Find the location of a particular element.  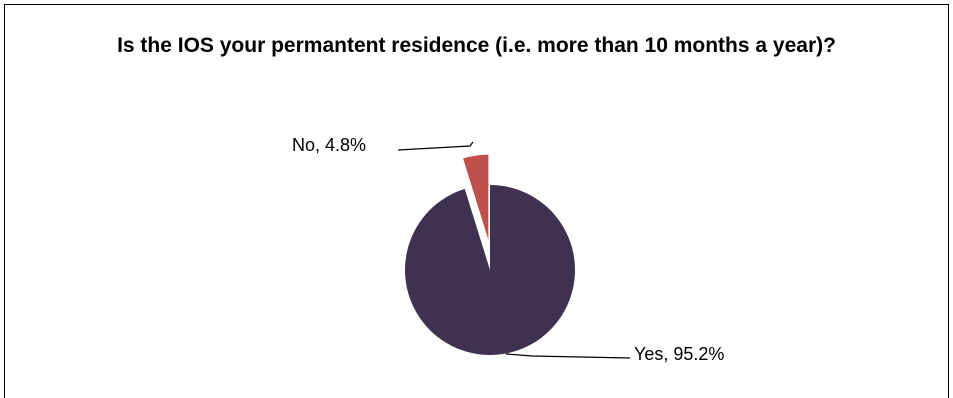

data-label-no: No, 4.8% is located at coordinates (329, 145).